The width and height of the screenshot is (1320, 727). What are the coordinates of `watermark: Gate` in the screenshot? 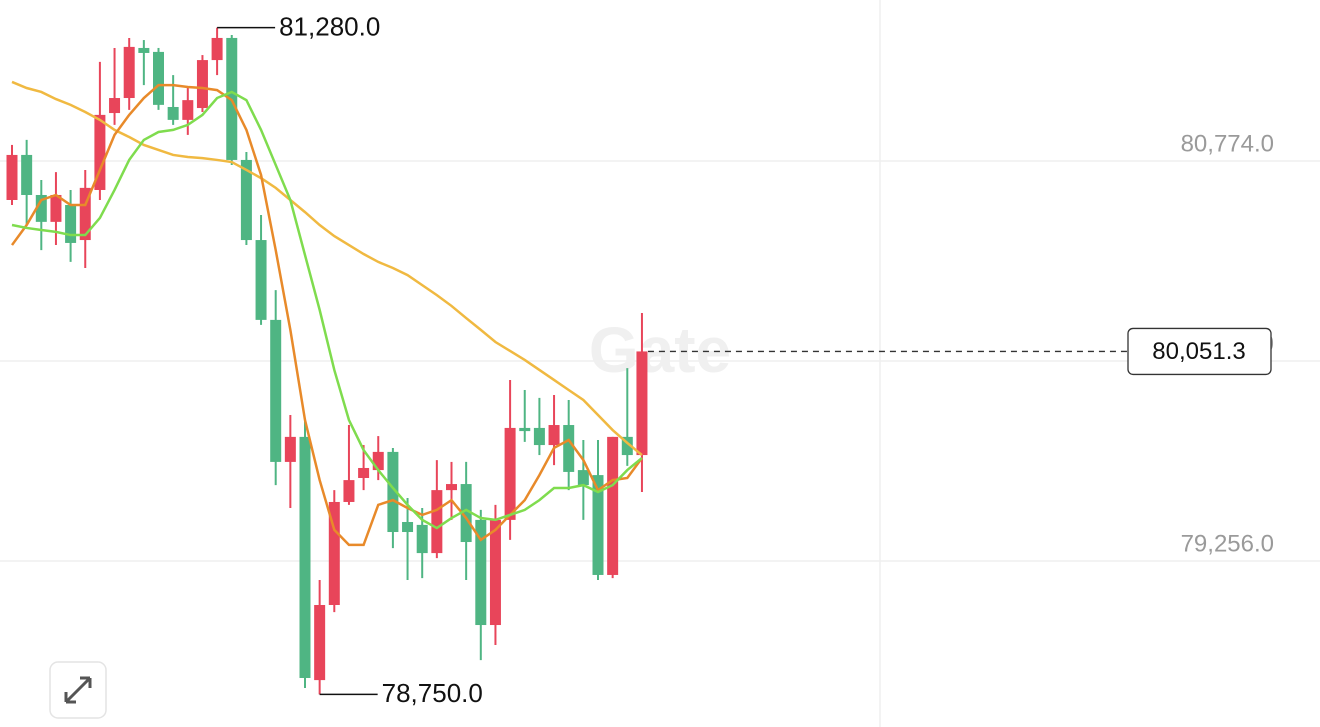 It's located at (660, 350).